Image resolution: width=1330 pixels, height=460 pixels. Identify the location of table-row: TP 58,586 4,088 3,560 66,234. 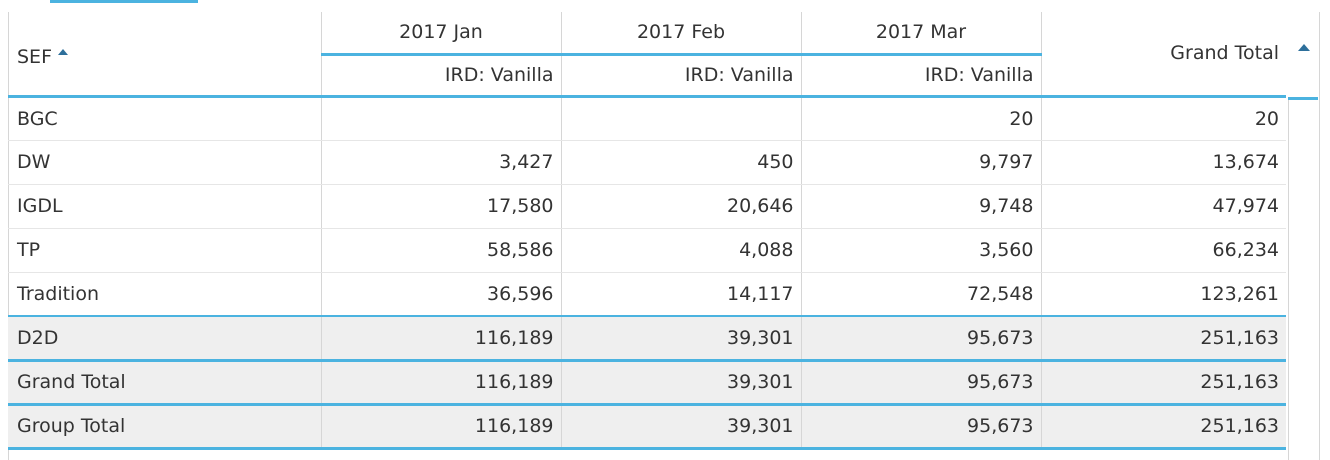
(647, 250).